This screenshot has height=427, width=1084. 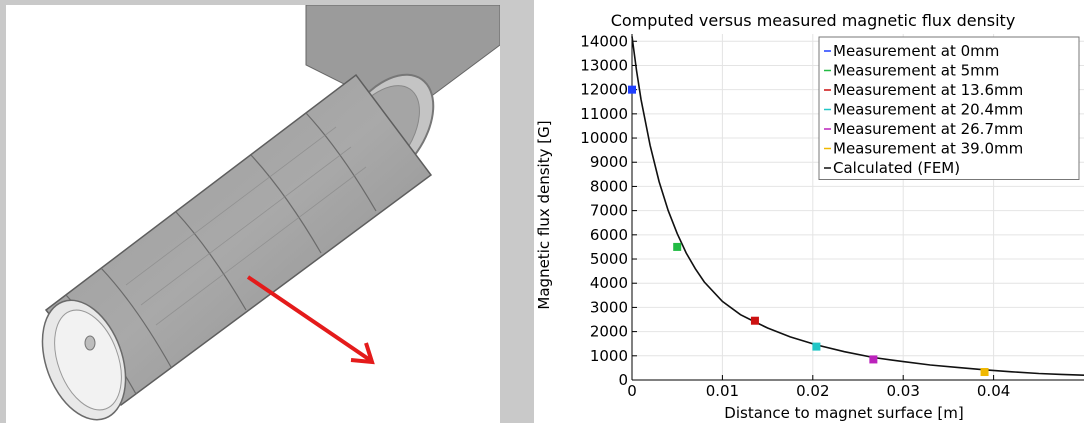 What do you see at coordinates (928, 110) in the screenshot?
I see `legend-entry: Measurement at 20.4mm` at bounding box center [928, 110].